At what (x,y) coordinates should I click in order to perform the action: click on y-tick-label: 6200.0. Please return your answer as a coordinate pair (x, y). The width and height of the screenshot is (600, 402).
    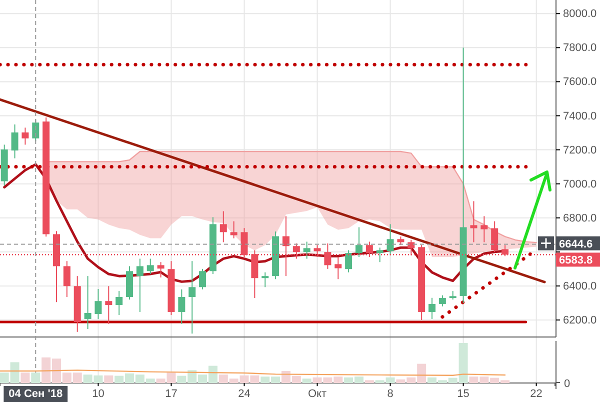
    Looking at the image, I should click on (580, 320).